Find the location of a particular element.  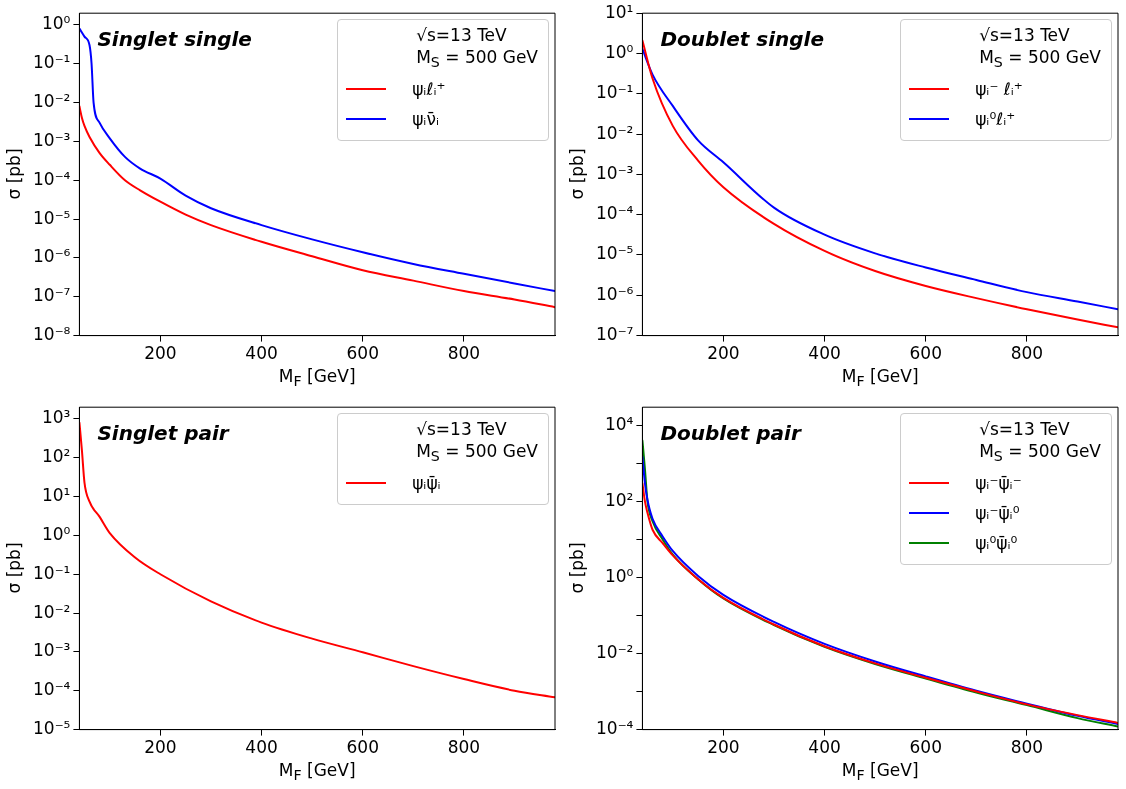

legend-label: ψᵢ⁰ψ̄ᵢ⁰ is located at coordinates (996, 542).